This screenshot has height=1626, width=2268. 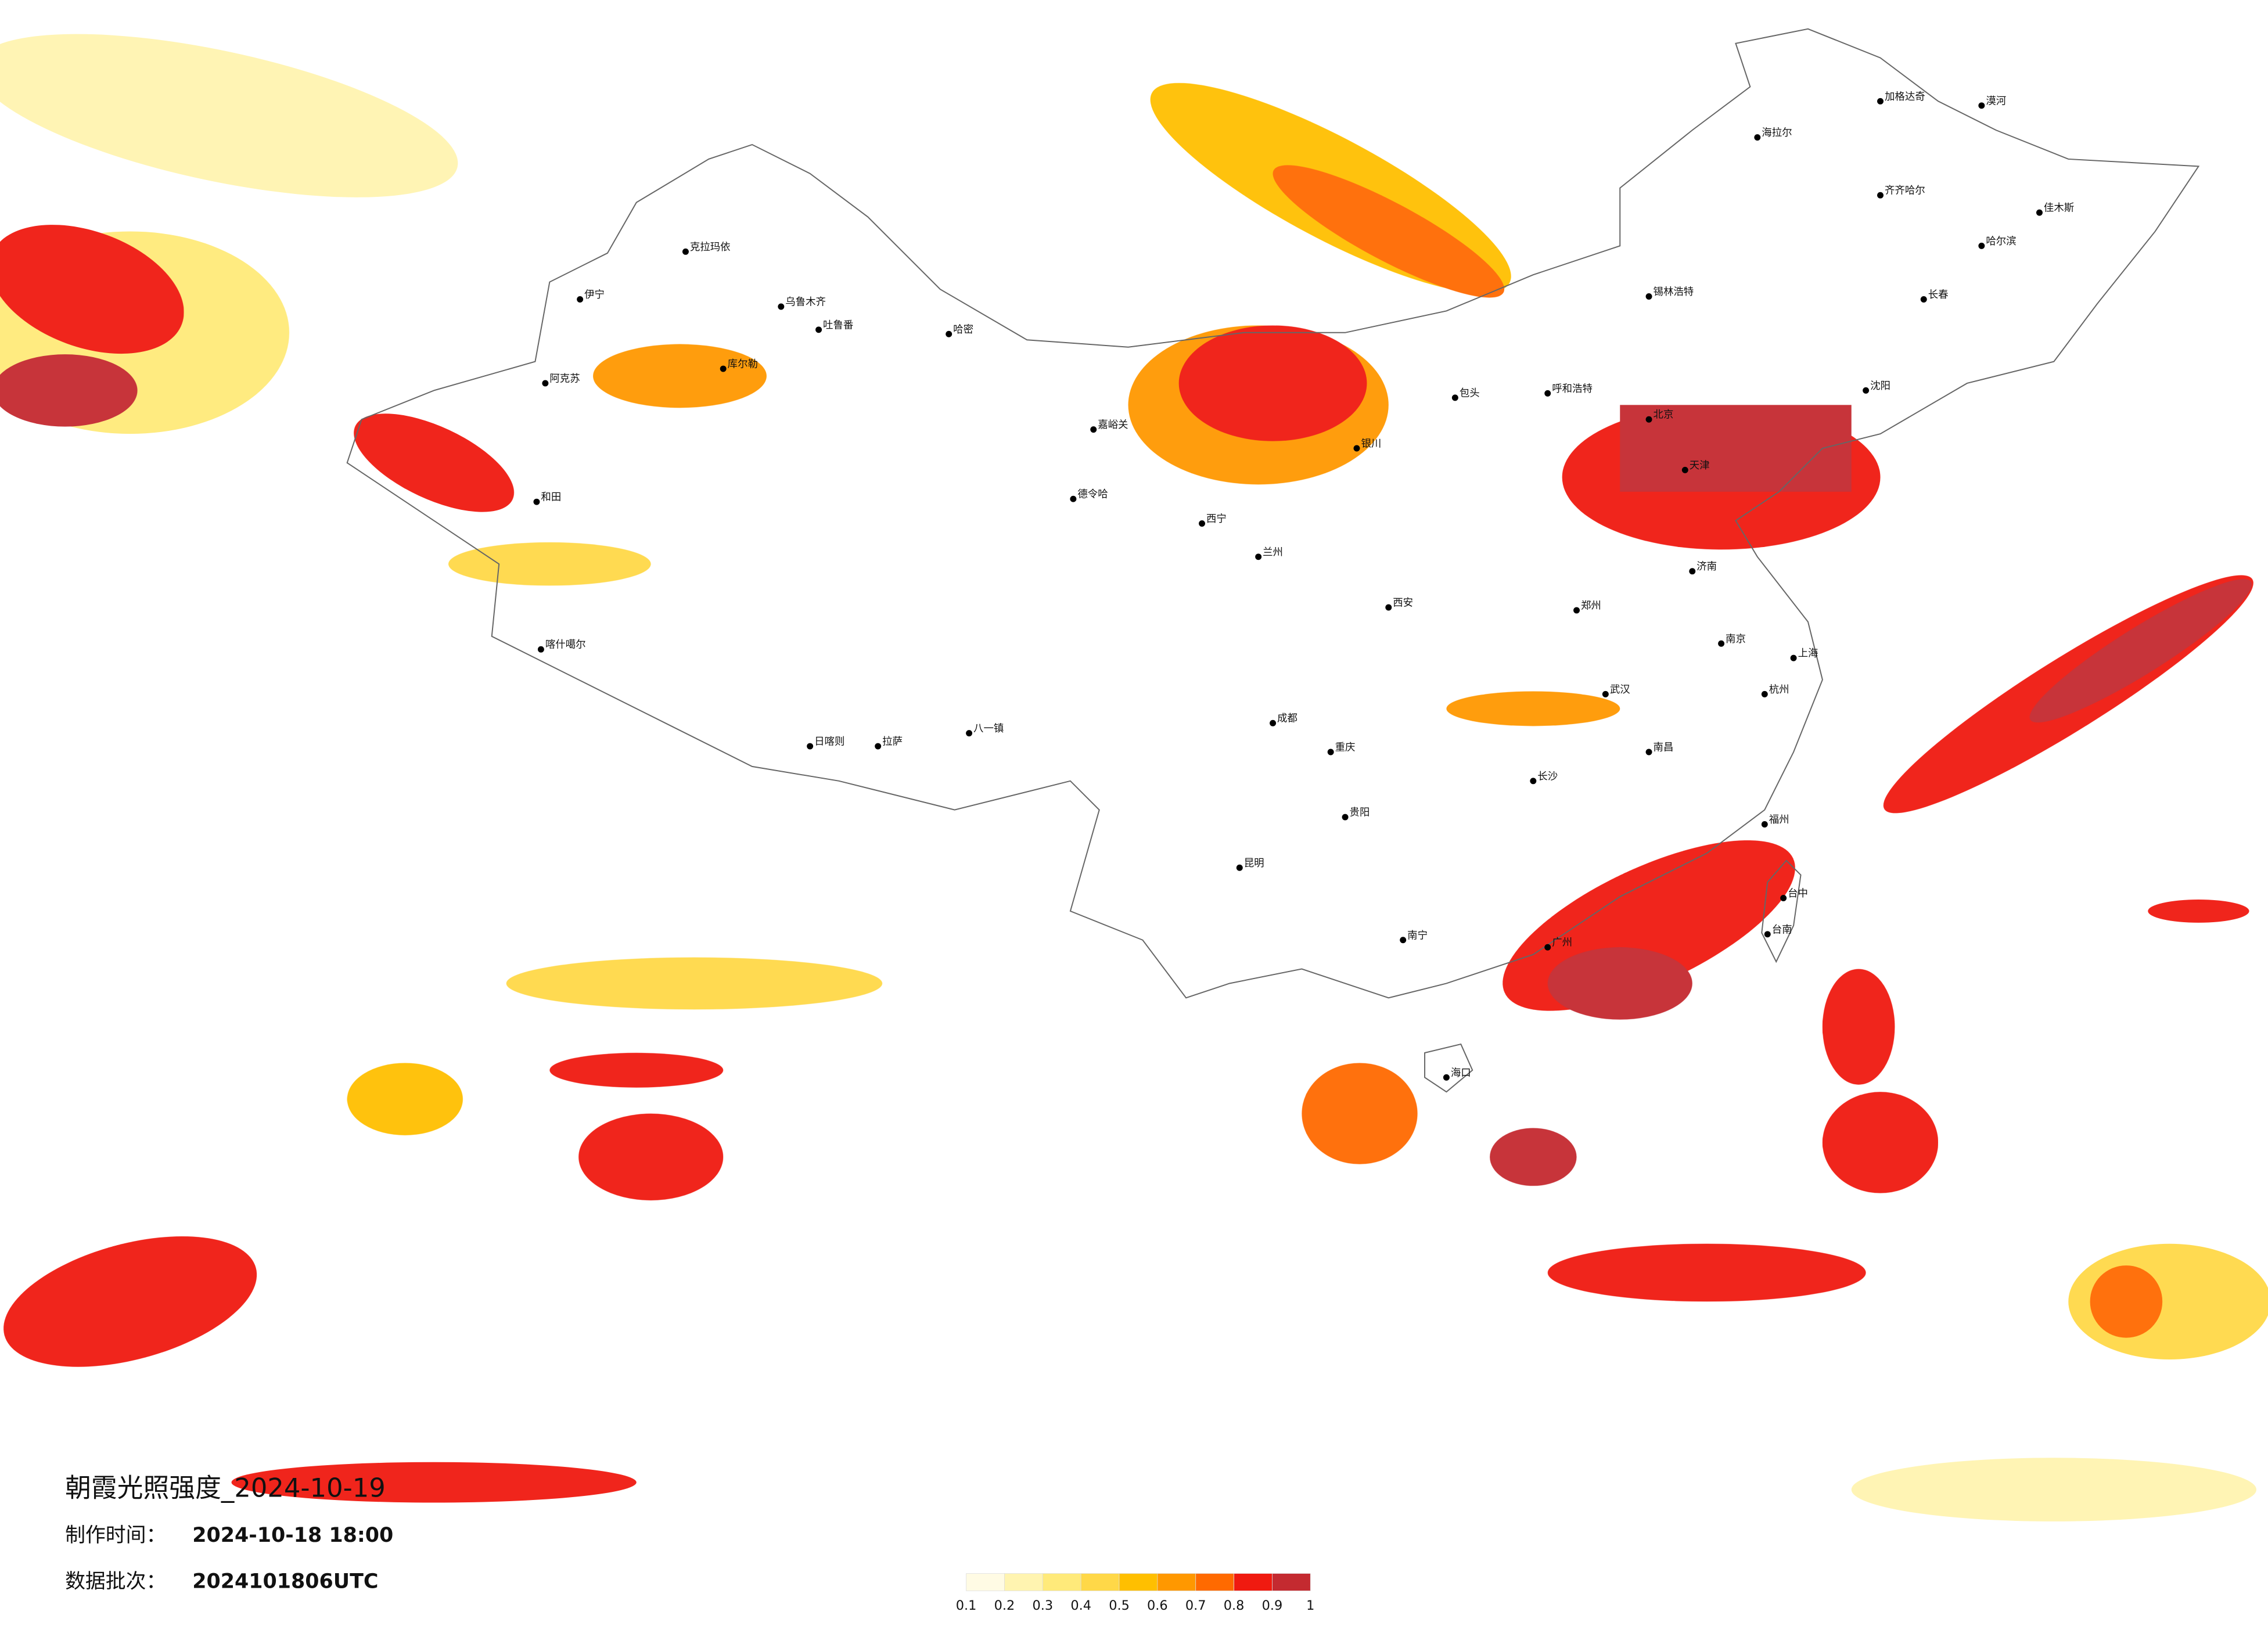 I want to click on colorbar-tick-label: 0.7, so click(x=1195, y=1606).